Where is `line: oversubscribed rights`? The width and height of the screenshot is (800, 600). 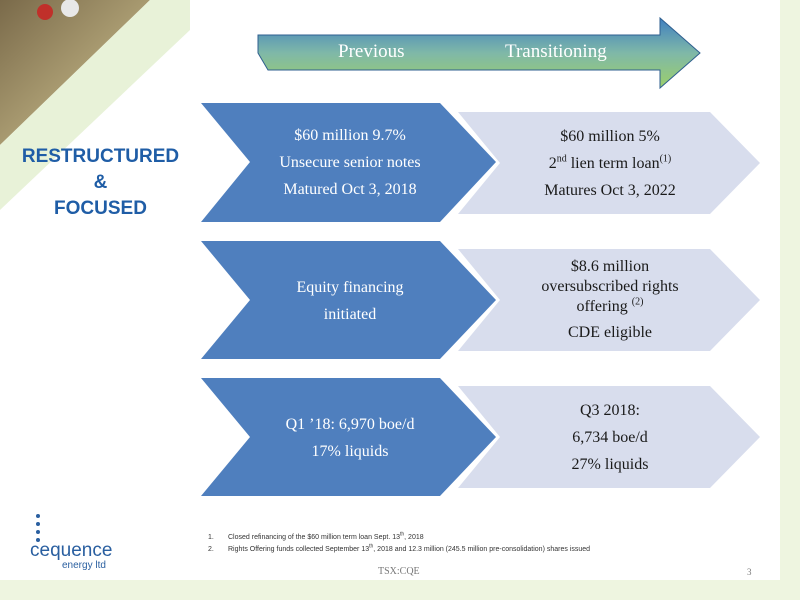 line: oversubscribed rights is located at coordinates (610, 286).